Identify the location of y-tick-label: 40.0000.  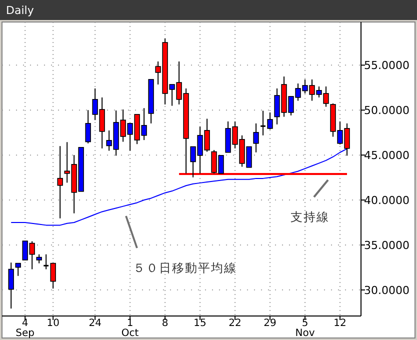
(387, 201).